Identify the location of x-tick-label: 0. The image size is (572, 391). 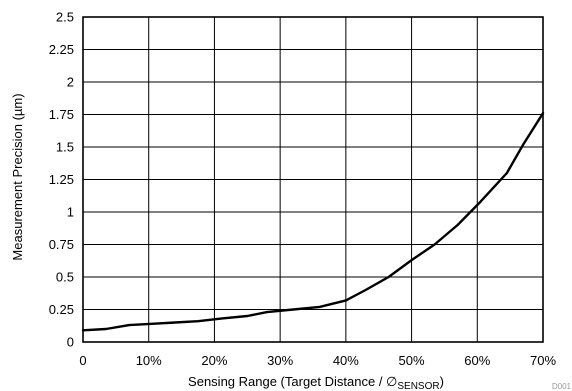
(82, 360).